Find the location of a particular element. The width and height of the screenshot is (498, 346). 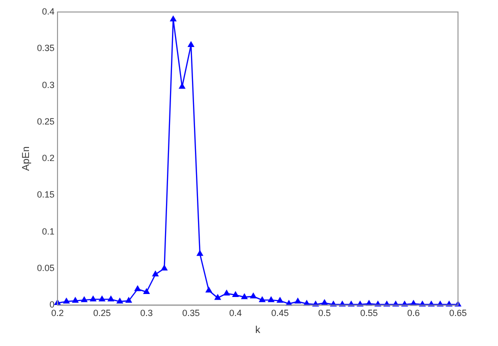

x-tick-label: 0.5 is located at coordinates (324, 313).